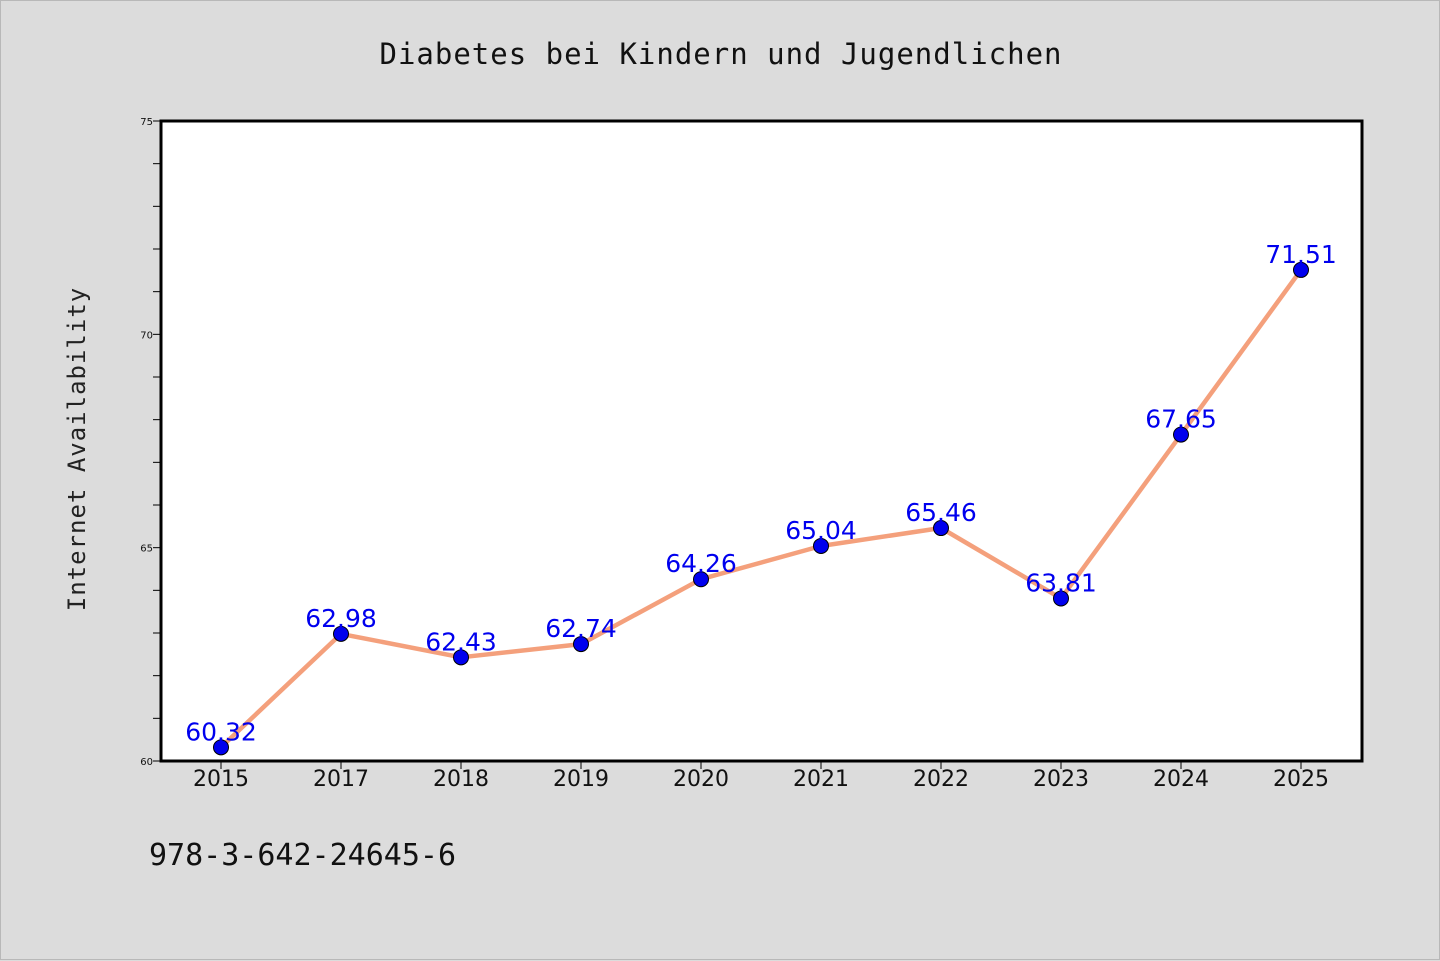  Describe the element at coordinates (341, 779) in the screenshot. I see `x-tick-label: 2017` at that location.